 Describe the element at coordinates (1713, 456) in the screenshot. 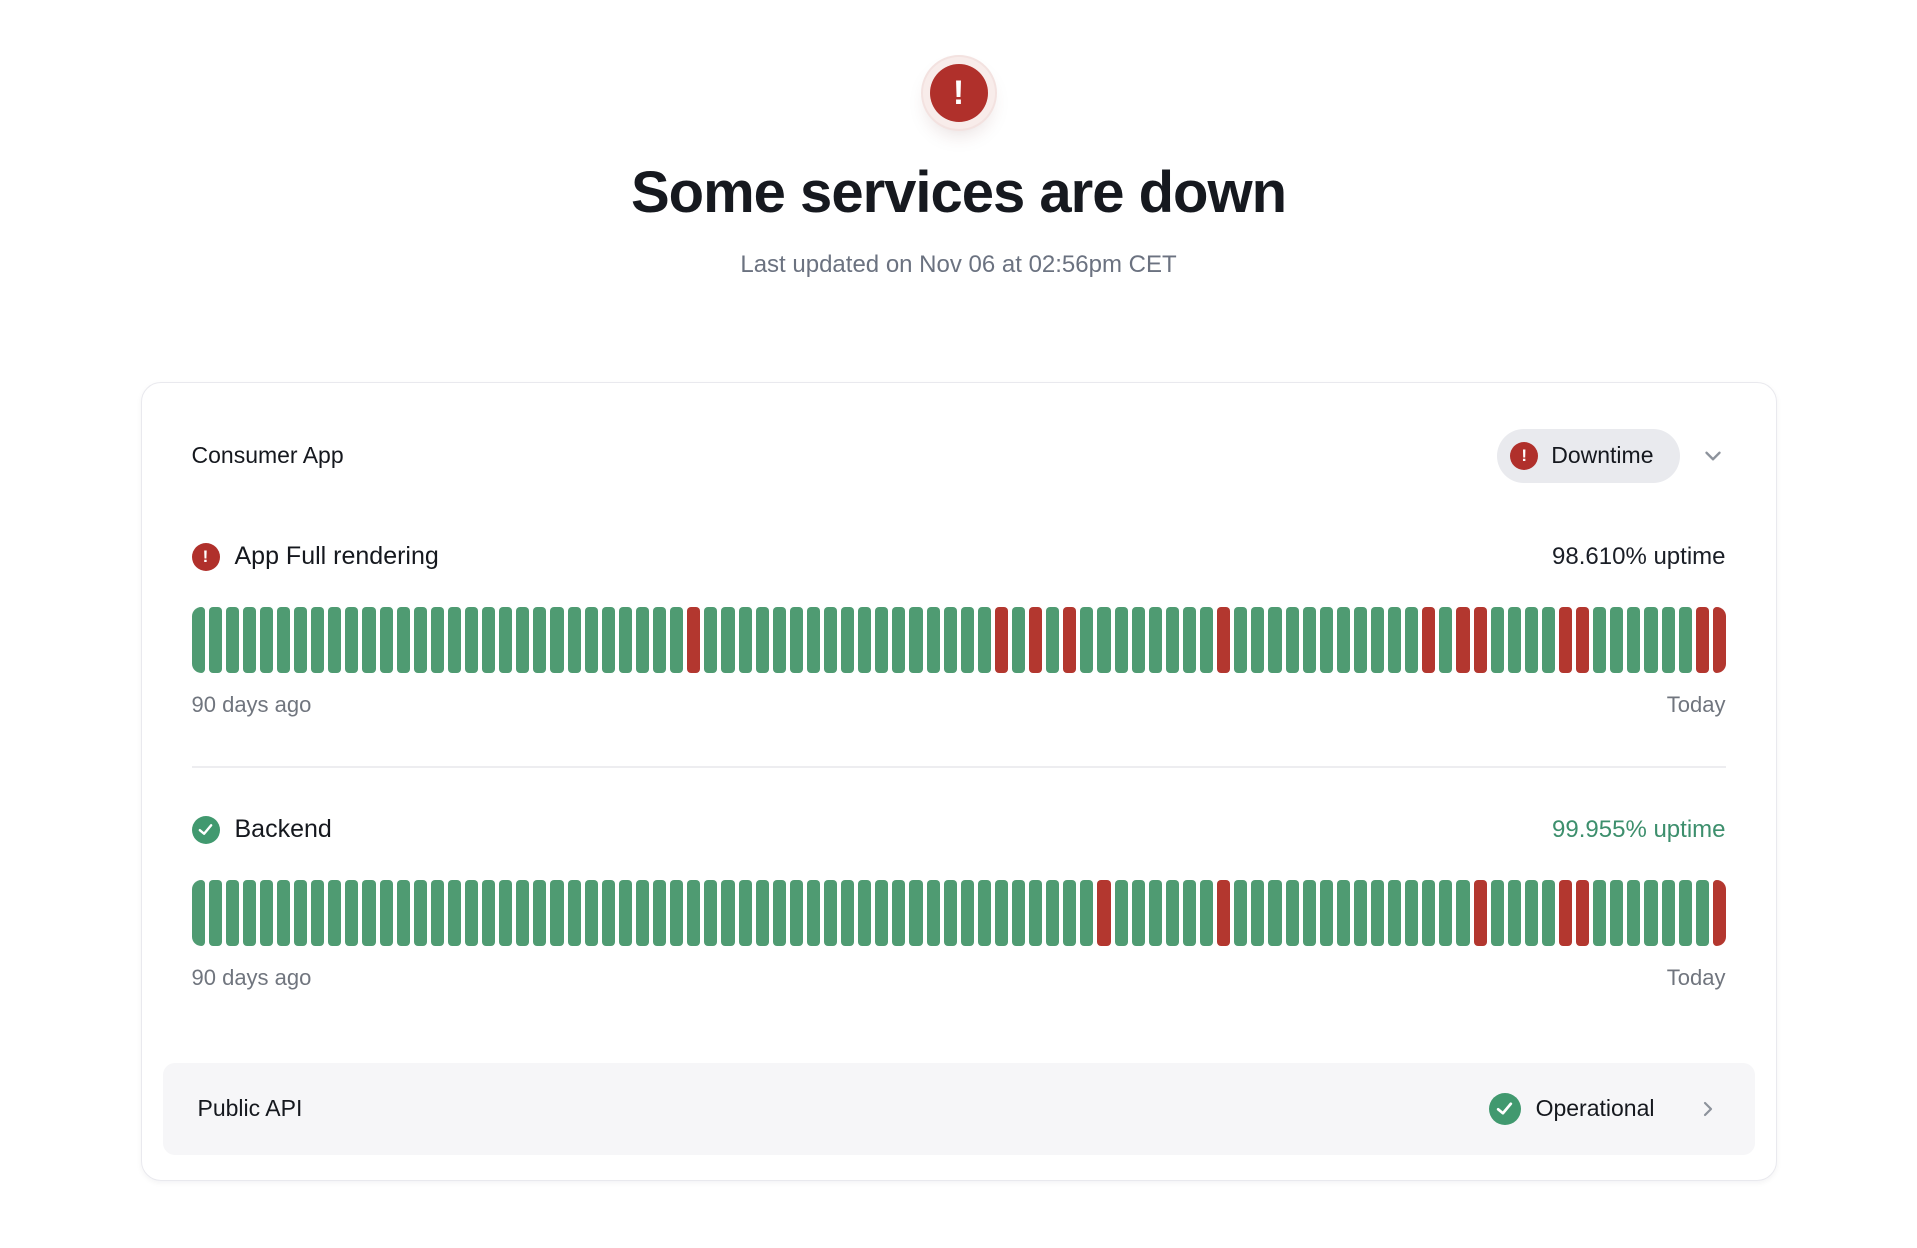

I see `chevron-down-icon` at that location.